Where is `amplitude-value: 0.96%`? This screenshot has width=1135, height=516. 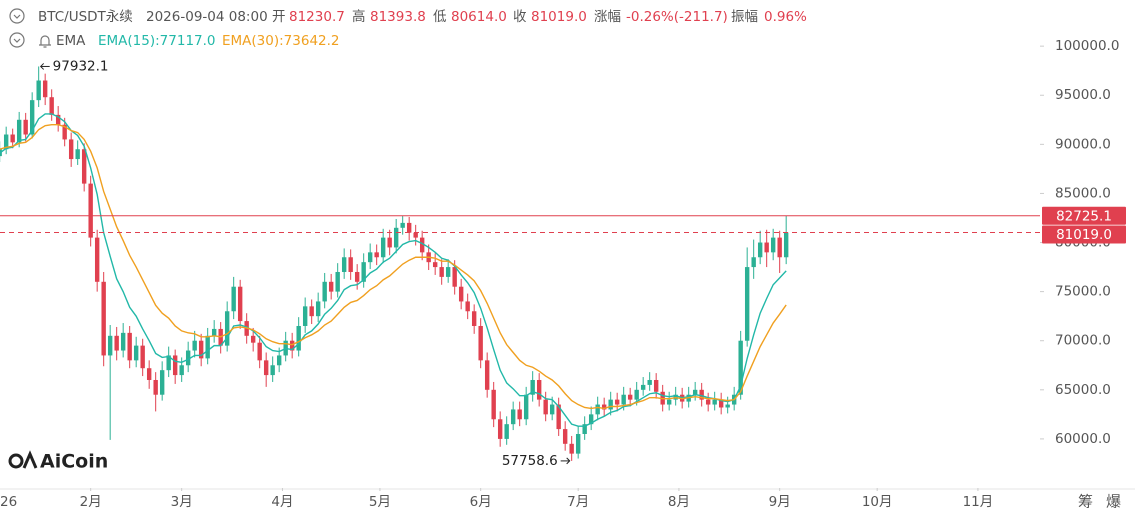
amplitude-value: 0.96% is located at coordinates (785, 17).